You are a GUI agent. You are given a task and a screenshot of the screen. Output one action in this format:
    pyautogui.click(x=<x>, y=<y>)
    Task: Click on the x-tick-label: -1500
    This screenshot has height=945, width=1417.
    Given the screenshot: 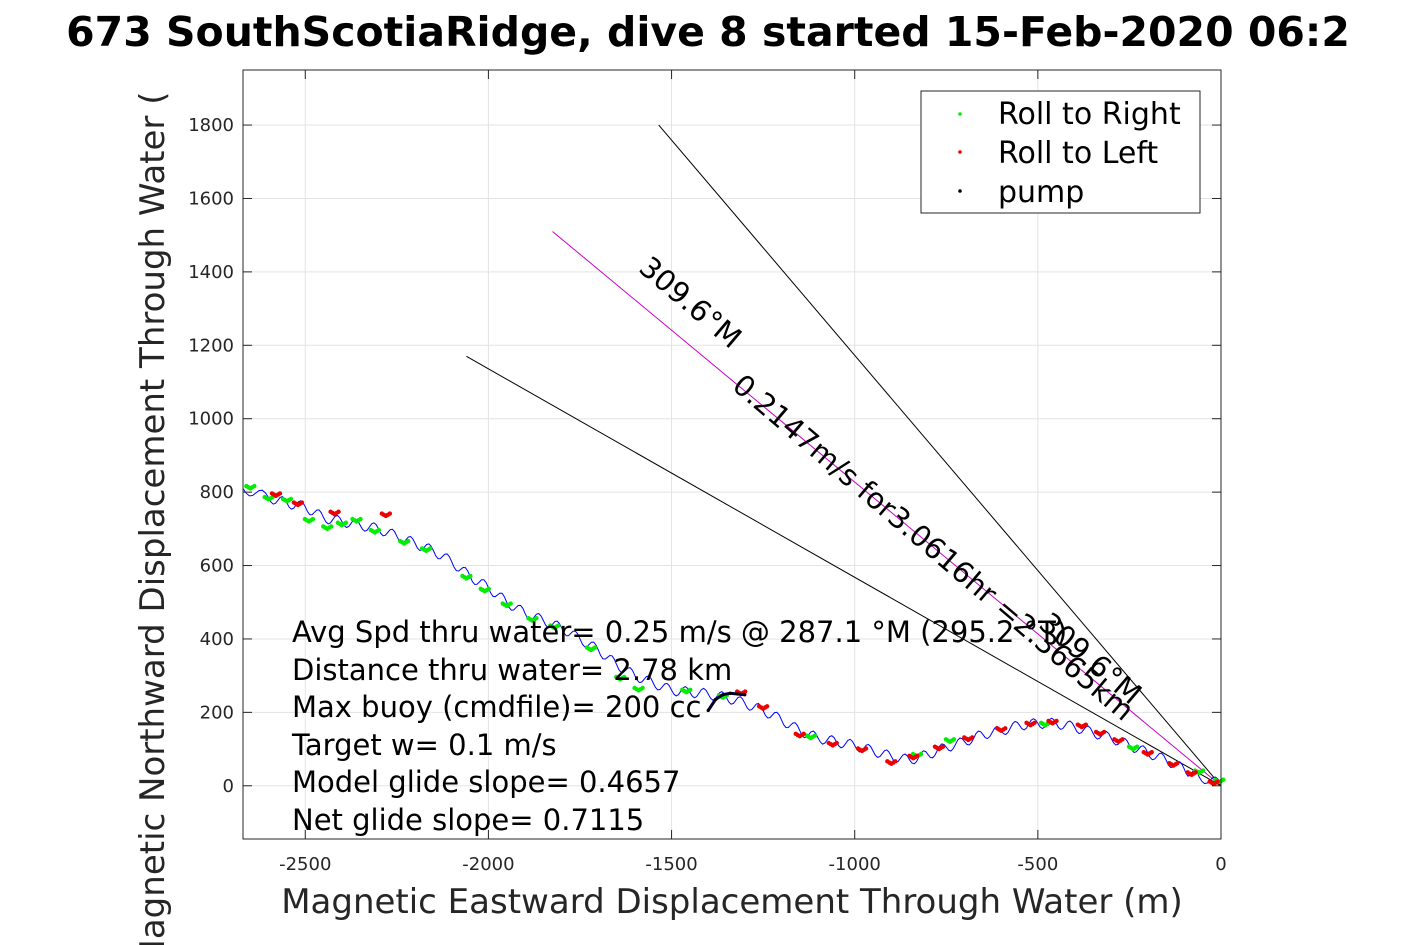 What is the action you would take?
    pyautogui.click(x=671, y=864)
    